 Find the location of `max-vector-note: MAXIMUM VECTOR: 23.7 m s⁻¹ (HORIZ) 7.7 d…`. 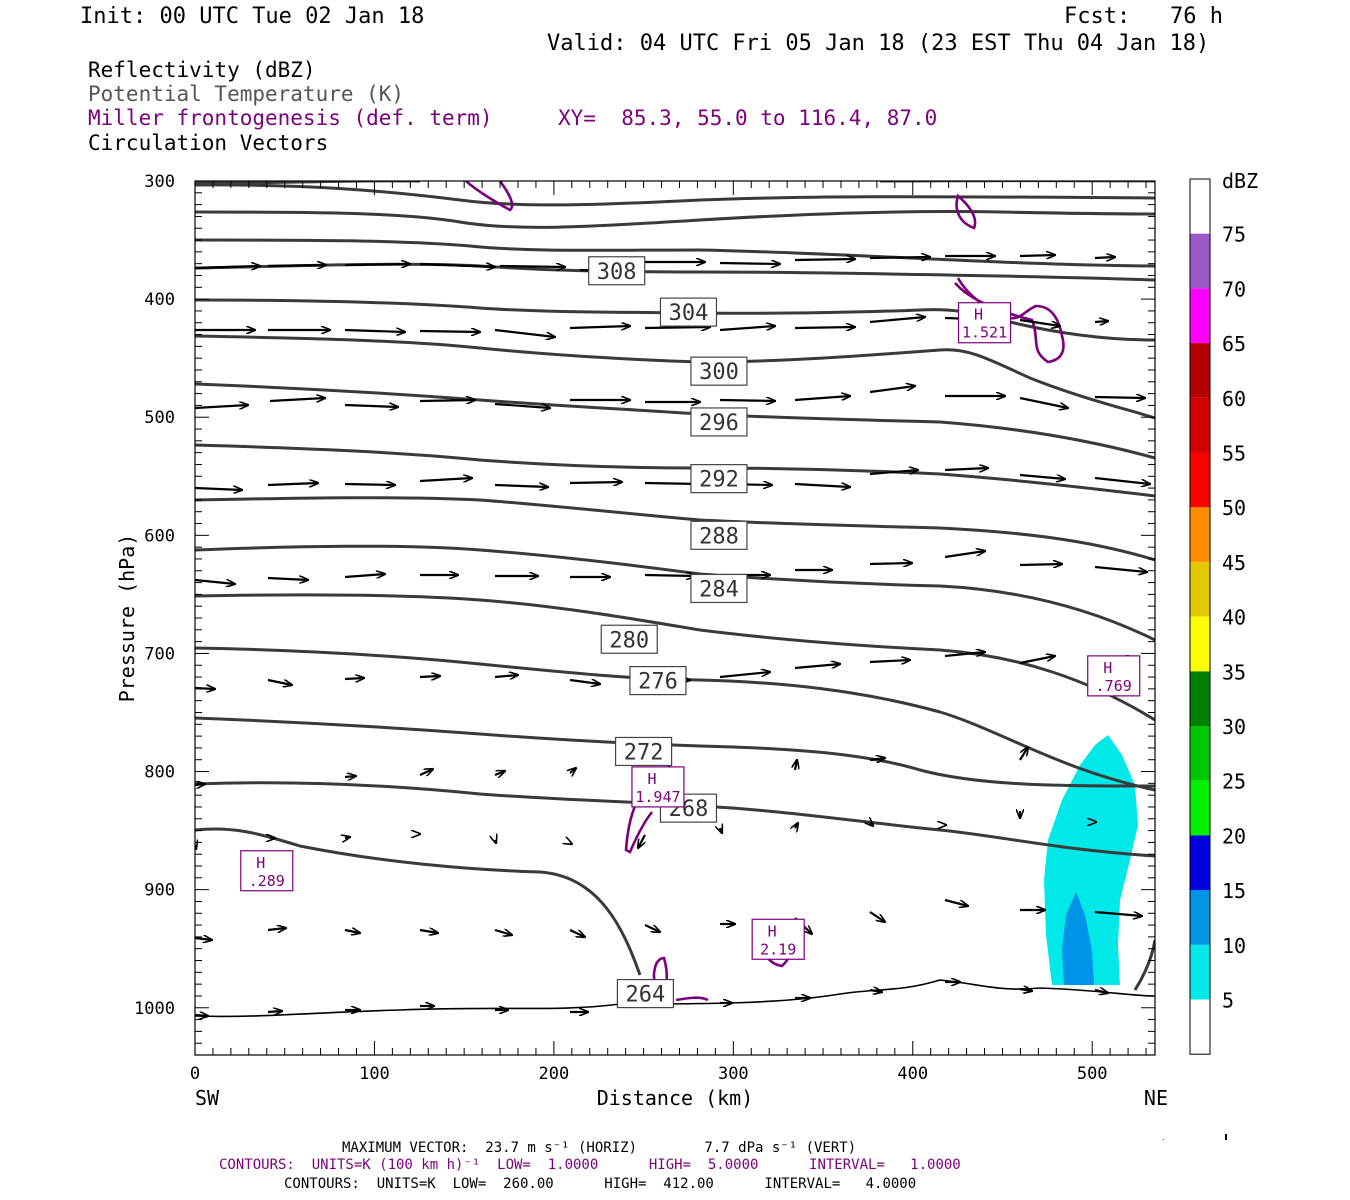

max-vector-note: MAXIMUM VECTOR: 23.7 m s⁻¹ (HORIZ) 7.7 d… is located at coordinates (599, 1148).